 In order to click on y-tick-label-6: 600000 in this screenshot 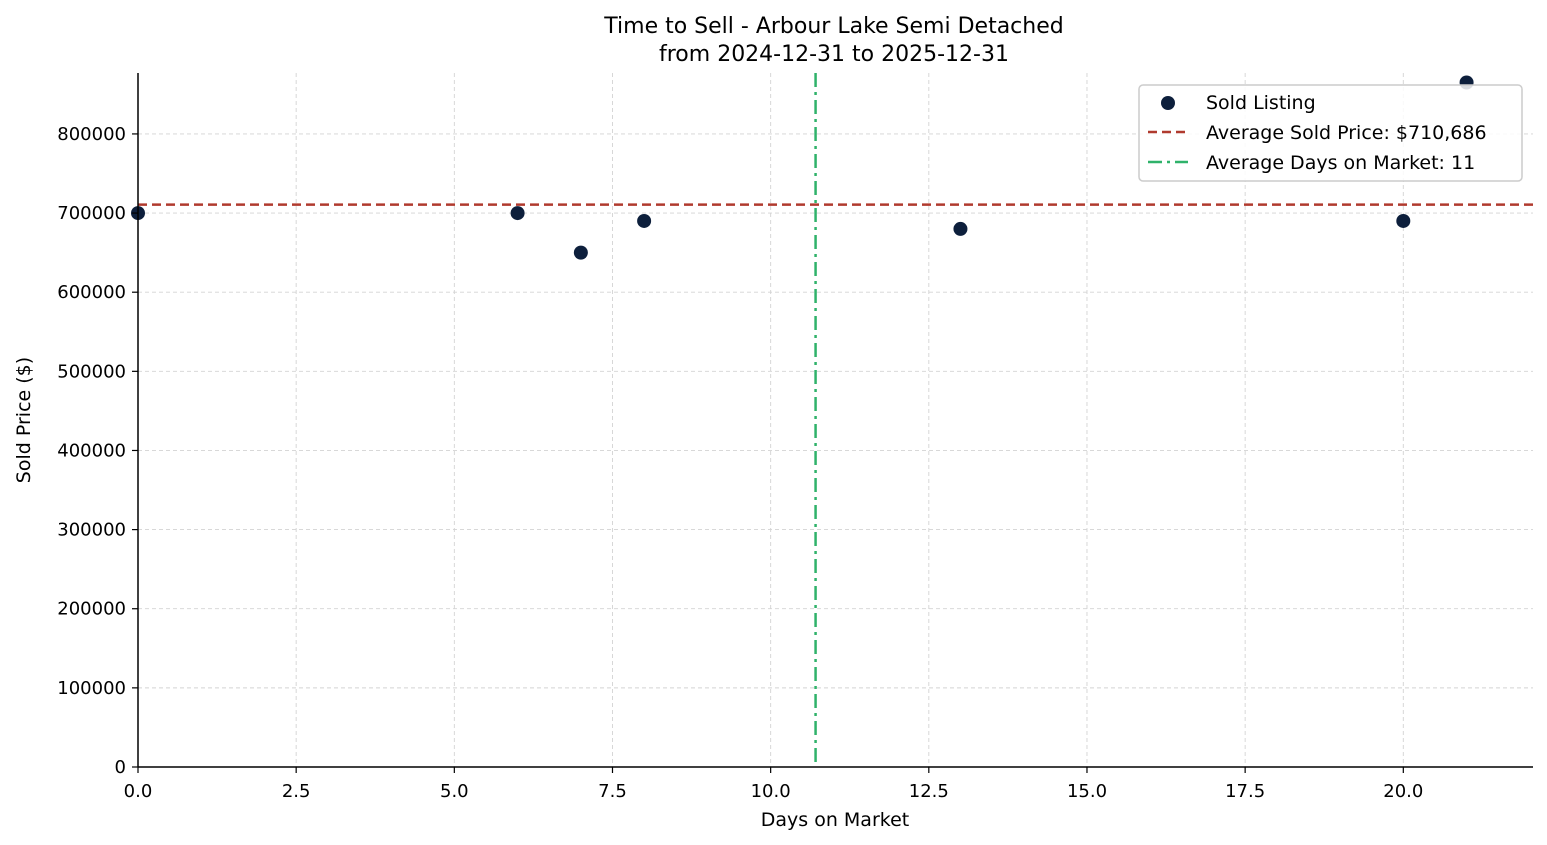, I will do `click(91, 292)`.